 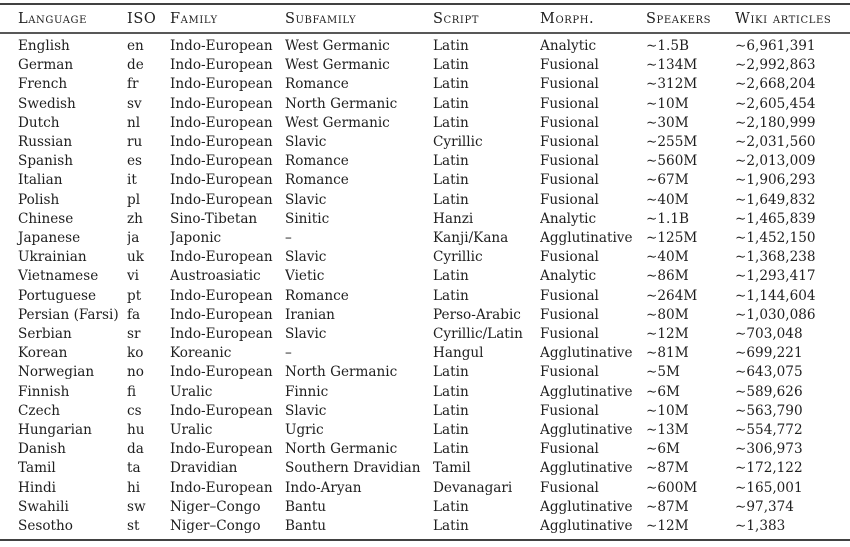 What do you see at coordinates (58, 276) in the screenshot?
I see `cell-language: Vietnamese` at bounding box center [58, 276].